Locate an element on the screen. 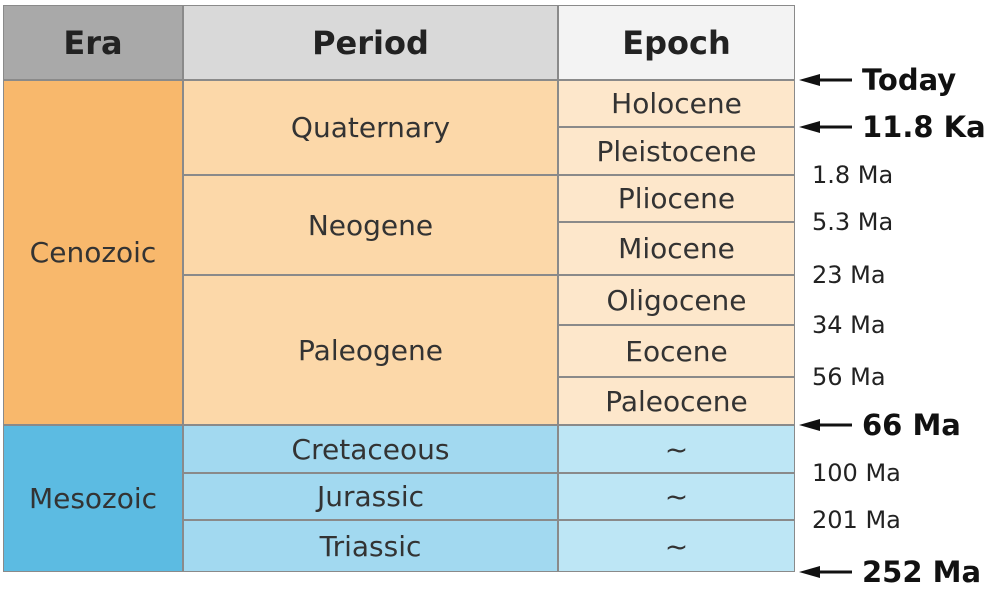 Image resolution: width=999 pixels, height=589 pixels. boundary-label: 34 Ma is located at coordinates (849, 325).